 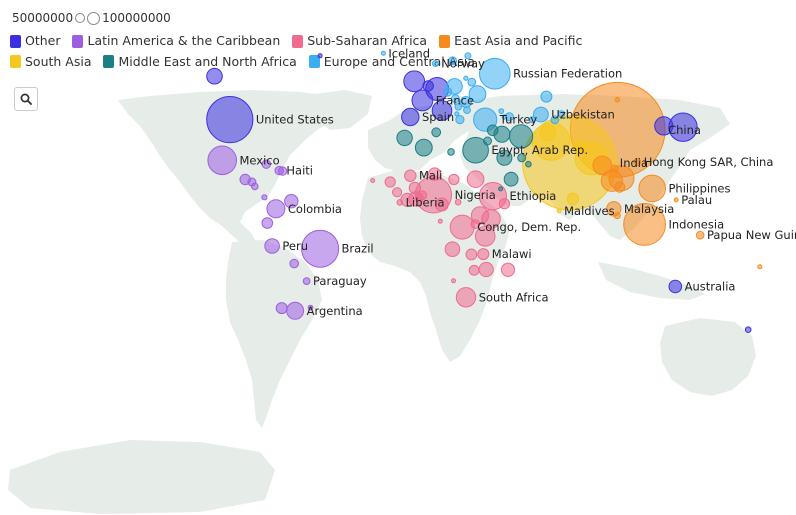 I want to click on bubble-australia, so click(x=675, y=286).